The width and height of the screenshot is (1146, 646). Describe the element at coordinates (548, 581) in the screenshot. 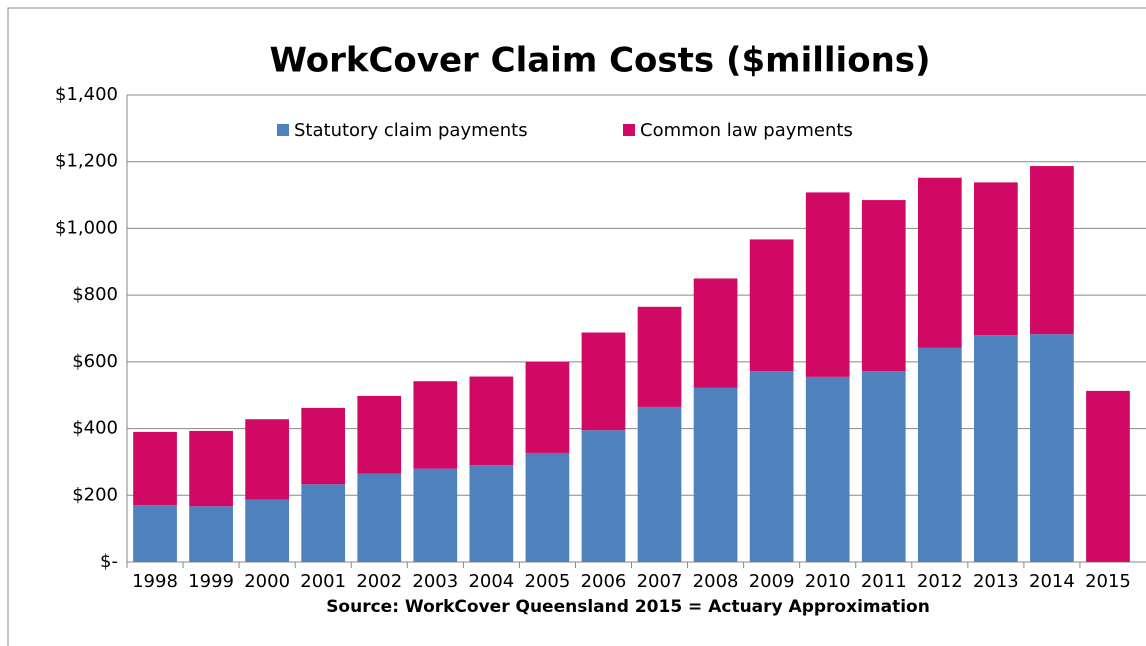

I see `x-tick-label: 2005` at that location.